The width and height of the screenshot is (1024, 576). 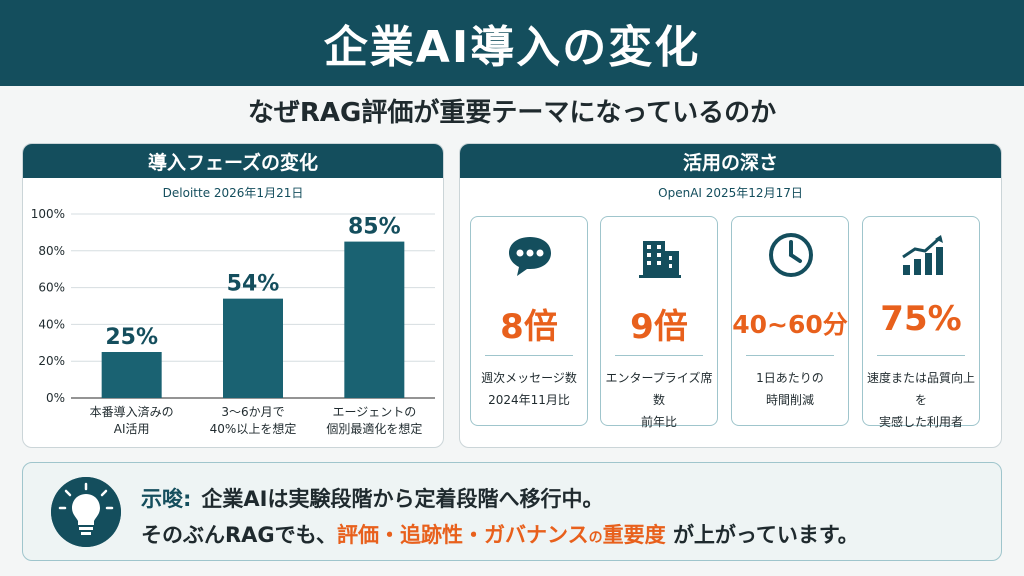 What do you see at coordinates (660, 259) in the screenshot?
I see `building-icon` at bounding box center [660, 259].